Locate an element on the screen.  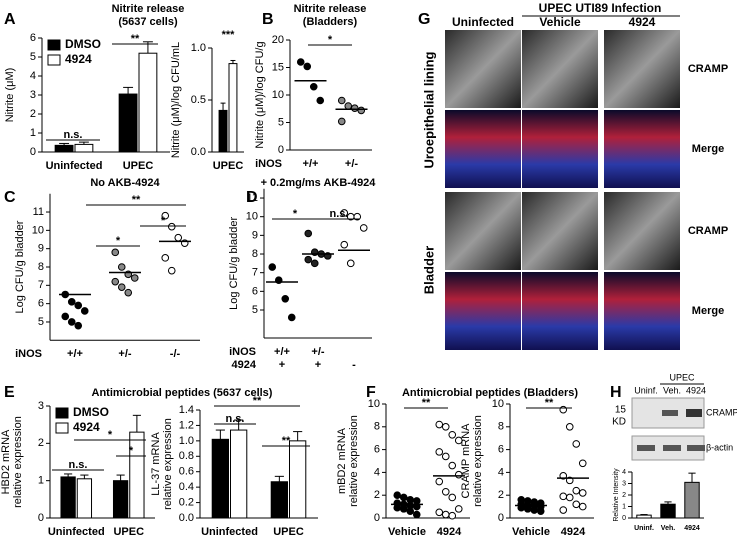
y-axis-label: Nitrite (μM) is located at coordinates (10, 95).